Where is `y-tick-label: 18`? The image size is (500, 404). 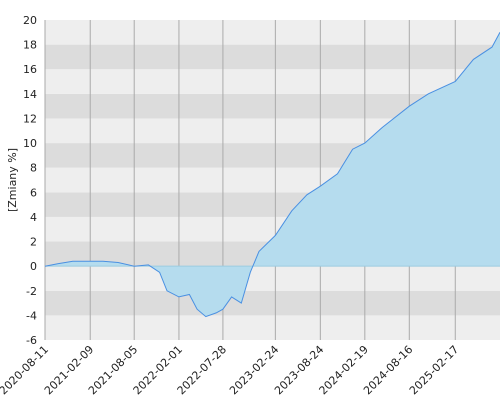
y-tick-label: 18 is located at coordinates (30, 45).